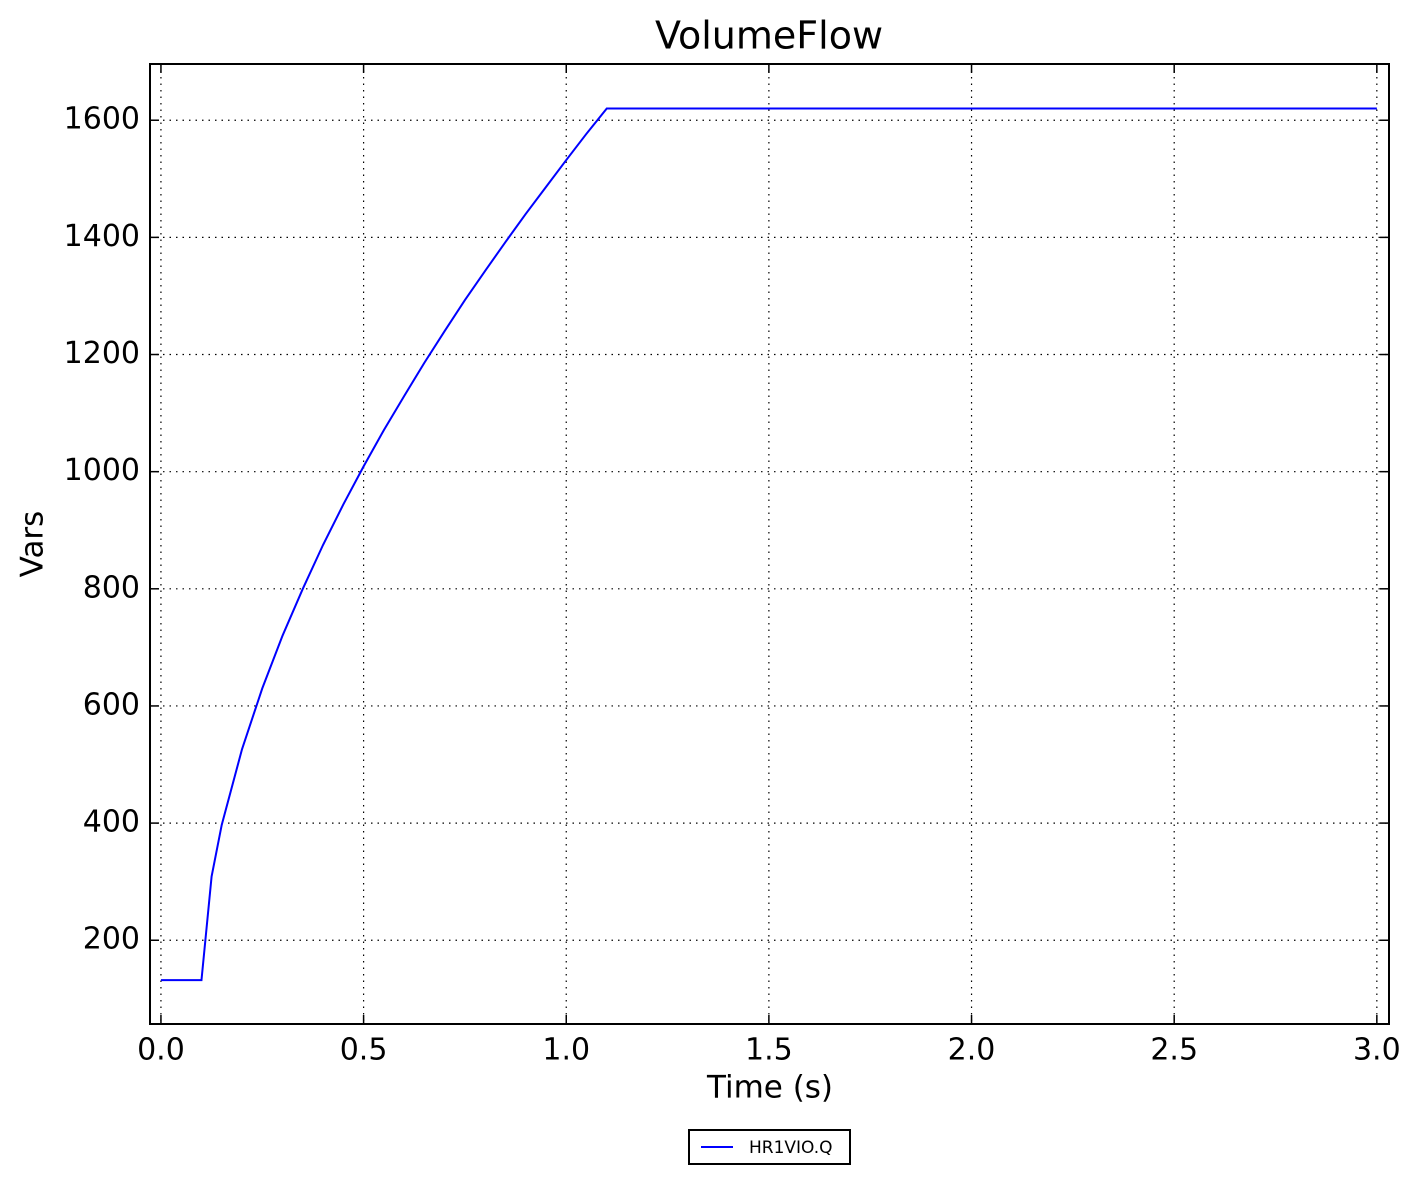  I want to click on x-tick-label: 1.5, so click(769, 1050).